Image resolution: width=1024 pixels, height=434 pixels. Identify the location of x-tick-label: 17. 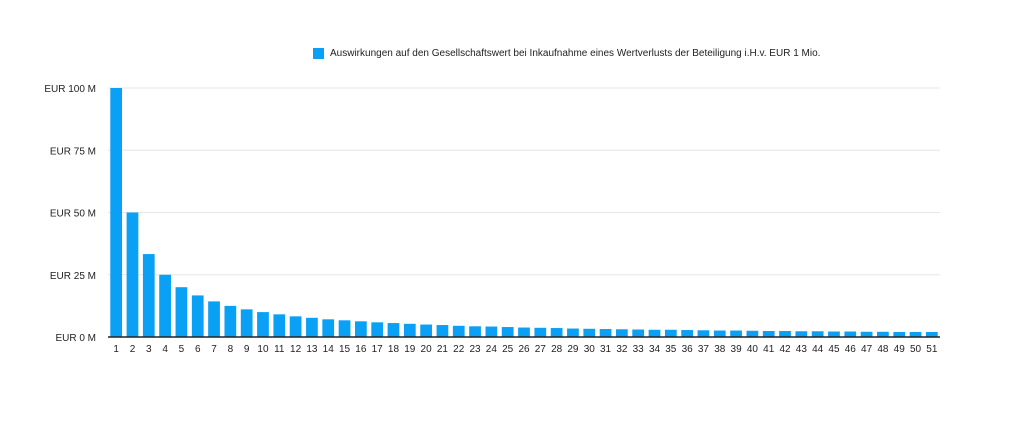
(378, 349).